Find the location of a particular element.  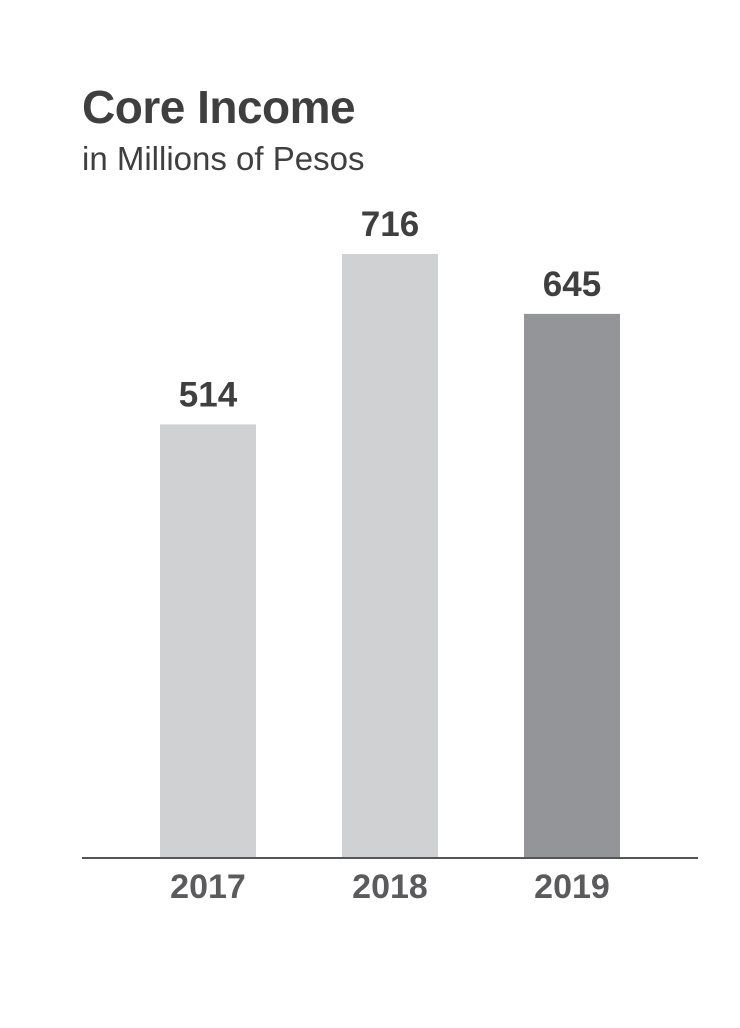

bar-2018 is located at coordinates (390, 556).